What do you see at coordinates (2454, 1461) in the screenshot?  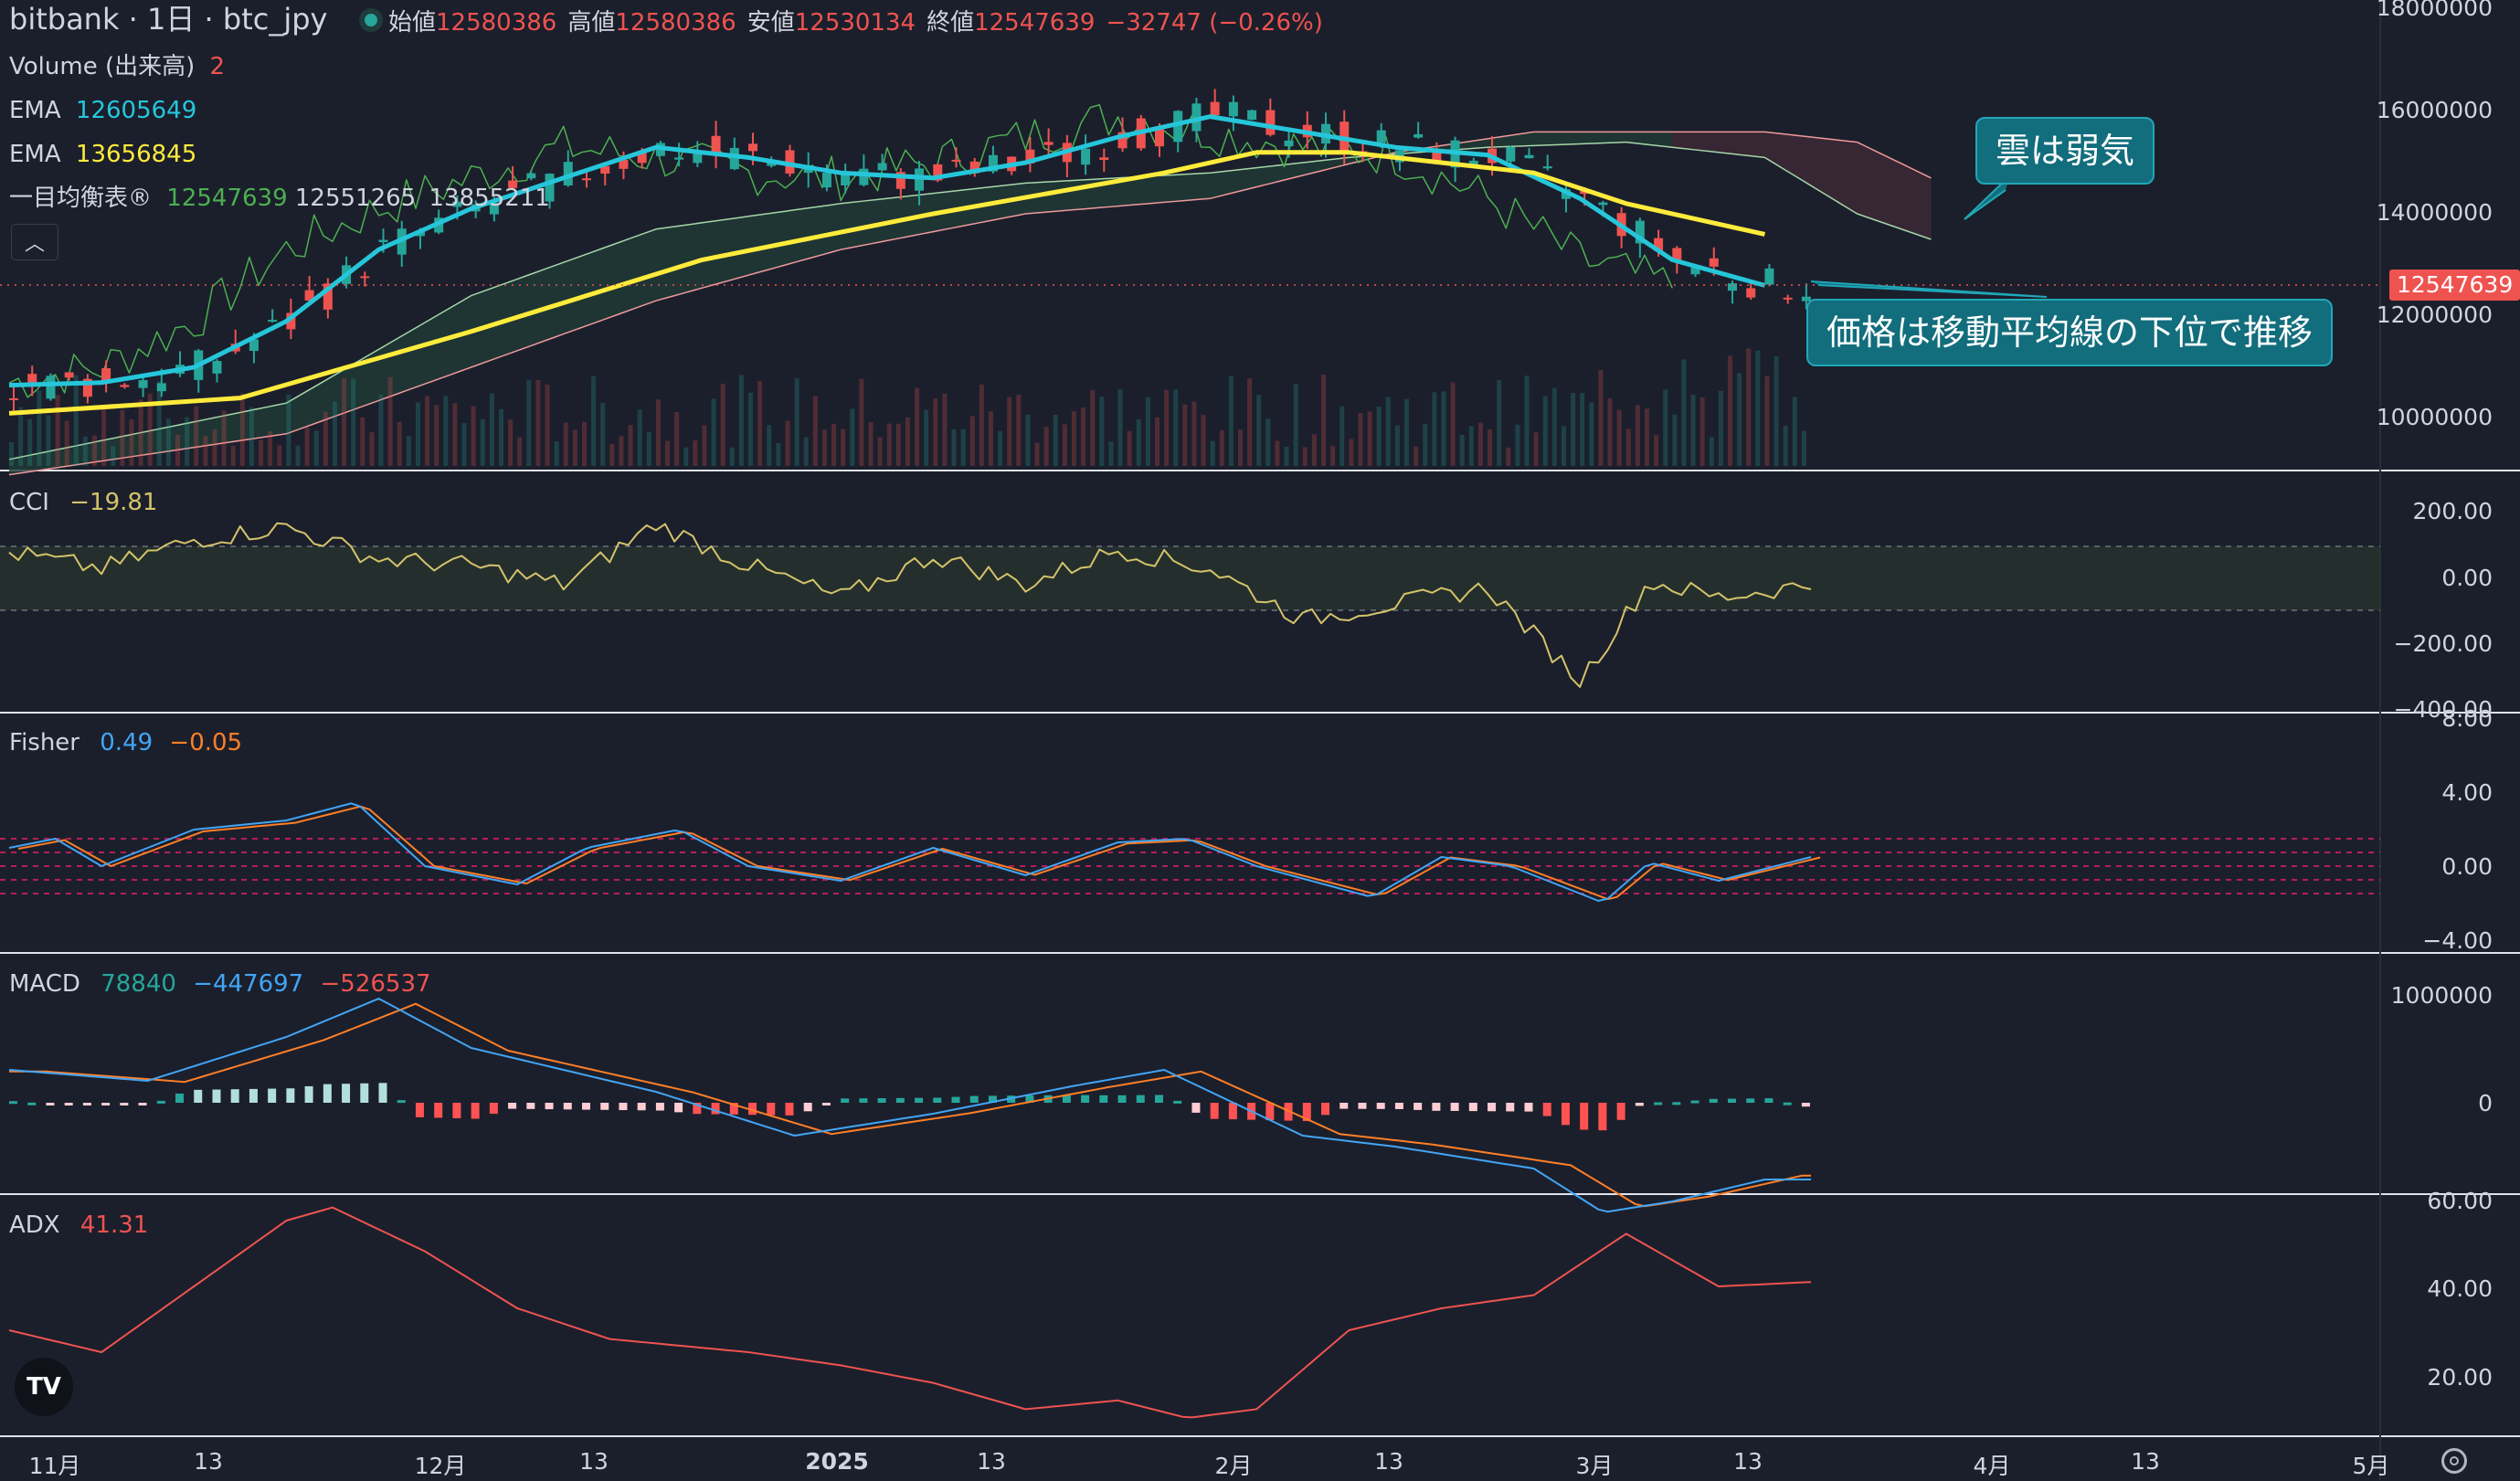 I see `settings-gear-icon` at bounding box center [2454, 1461].